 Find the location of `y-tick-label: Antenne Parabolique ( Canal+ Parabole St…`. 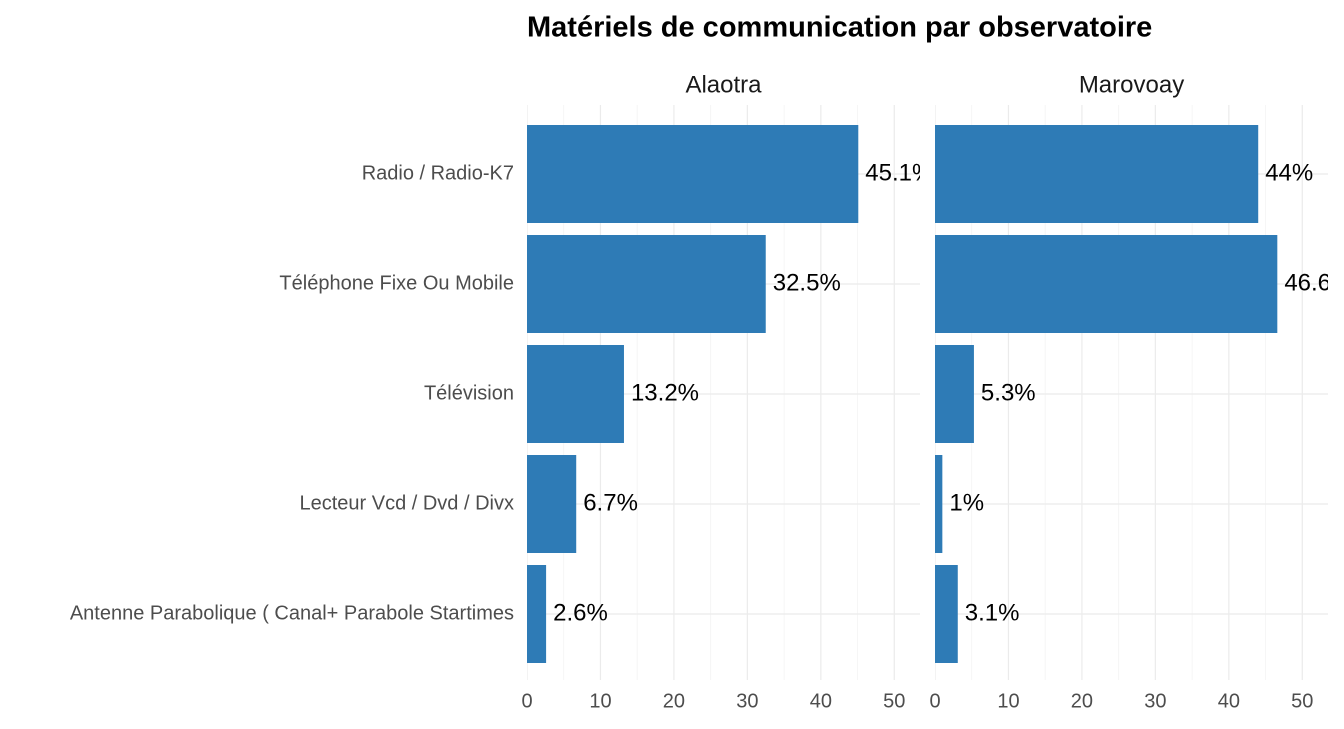

y-tick-label: Antenne Parabolique ( Canal+ Parabole St… is located at coordinates (292, 613).